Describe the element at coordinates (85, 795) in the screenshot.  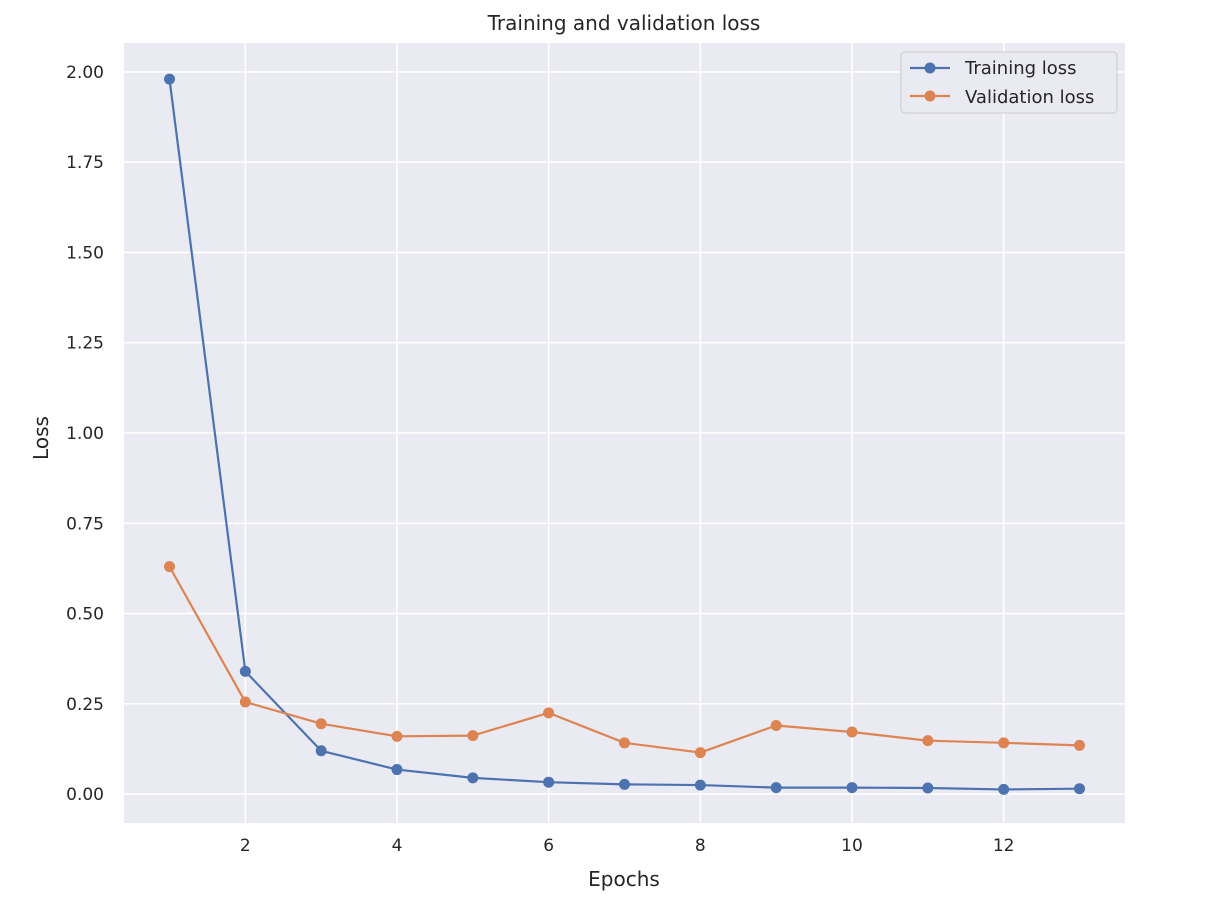
I see `y-tick-label: 0.00` at that location.